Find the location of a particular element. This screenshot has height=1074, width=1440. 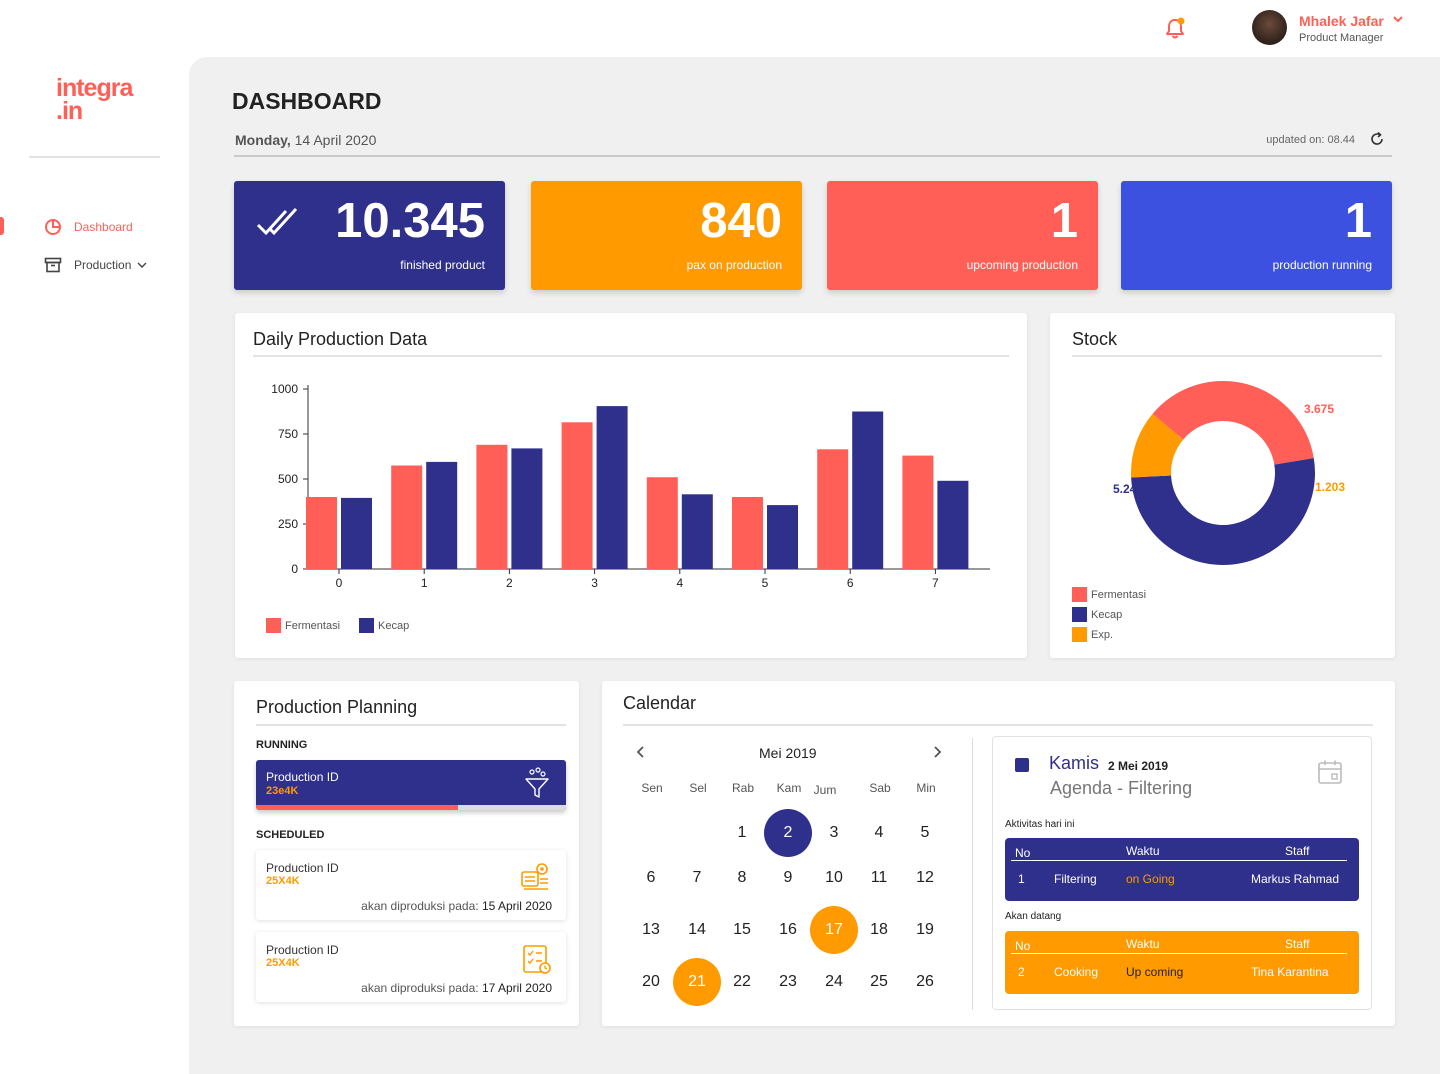

stock-donut-chart: 3.675 5.245 1.203 is located at coordinates (1229, 473).